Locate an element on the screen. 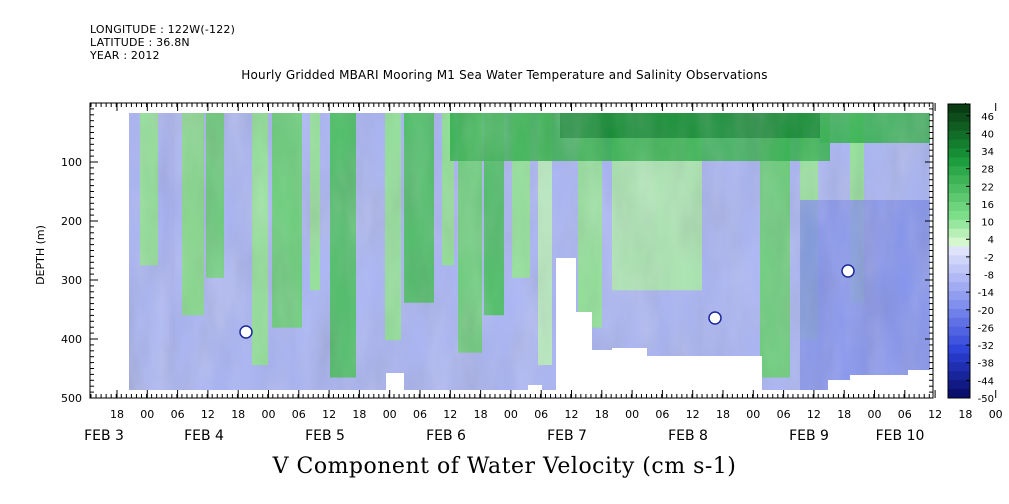  colorbar-tick-label: 16 is located at coordinates (987, 205).